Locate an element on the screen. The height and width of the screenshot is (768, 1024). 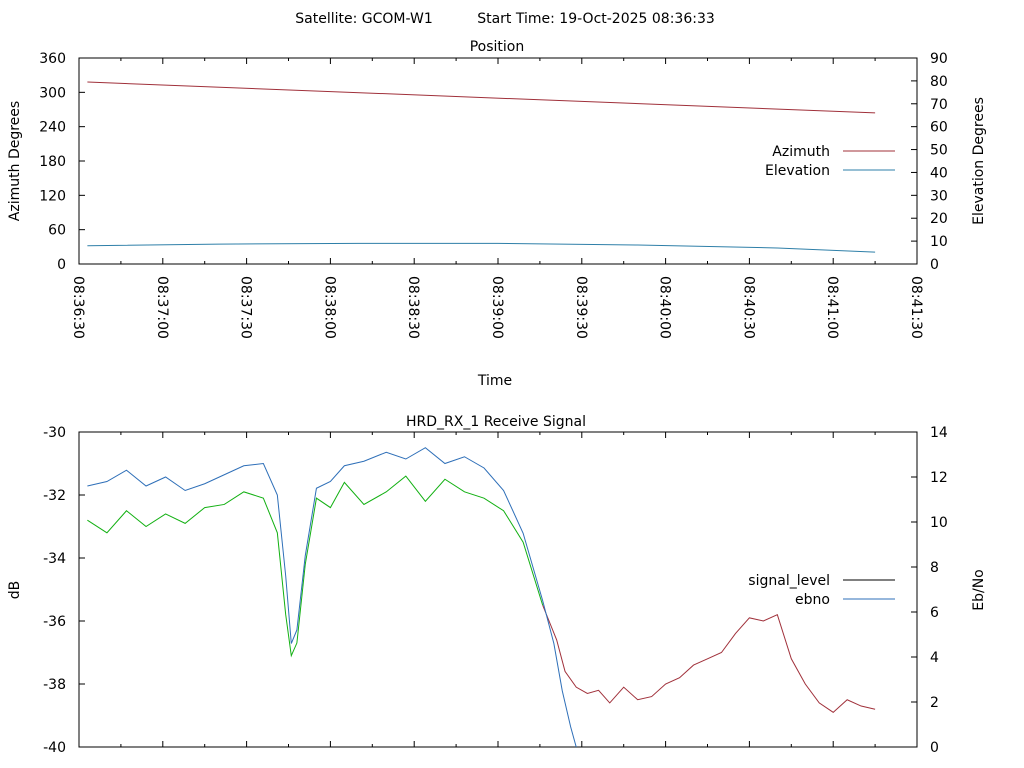
db-tick-label: -30 is located at coordinates (54, 433).